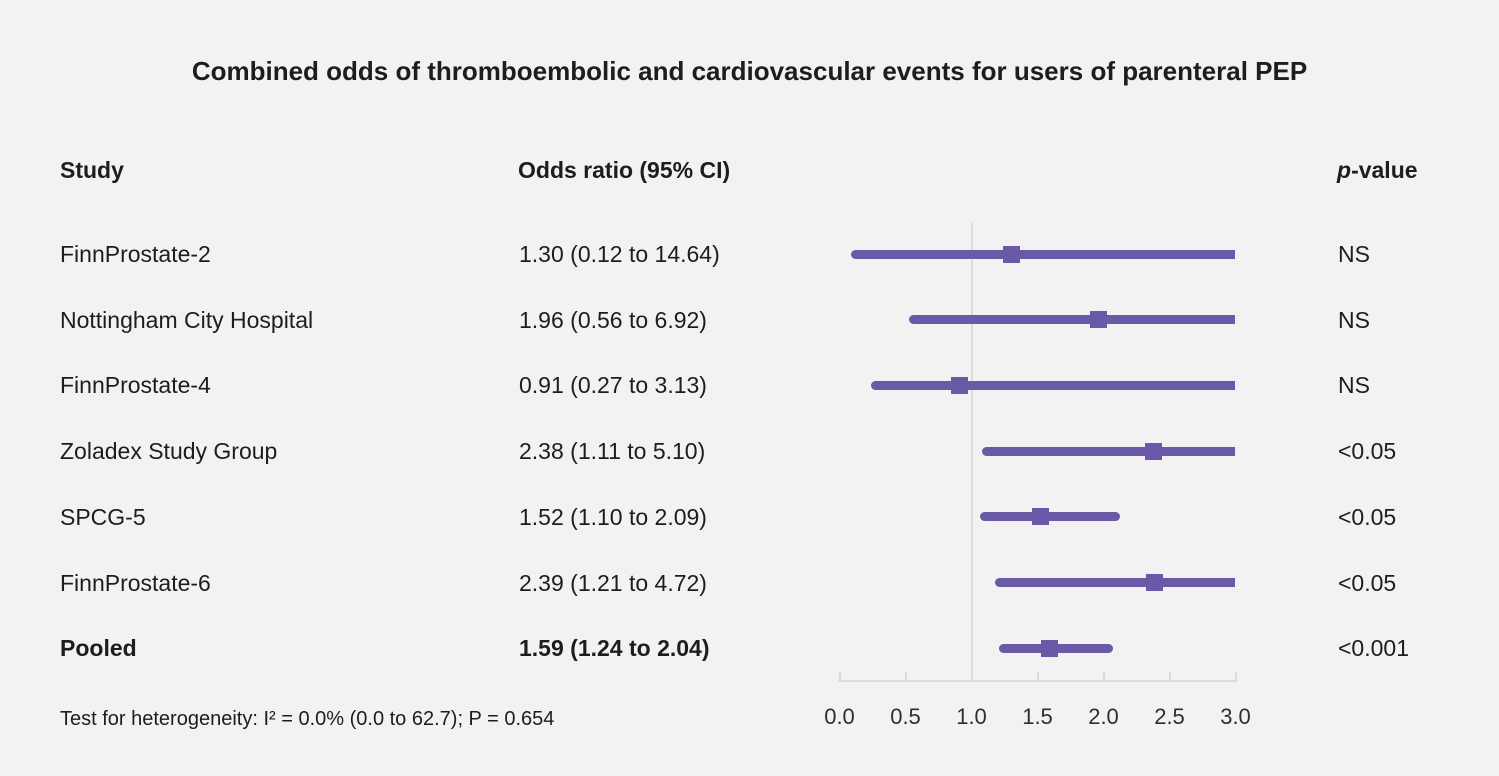 Image resolution: width=1499 pixels, height=776 pixels. Describe the element at coordinates (98, 648) in the screenshot. I see `study-label: Pooled` at that location.